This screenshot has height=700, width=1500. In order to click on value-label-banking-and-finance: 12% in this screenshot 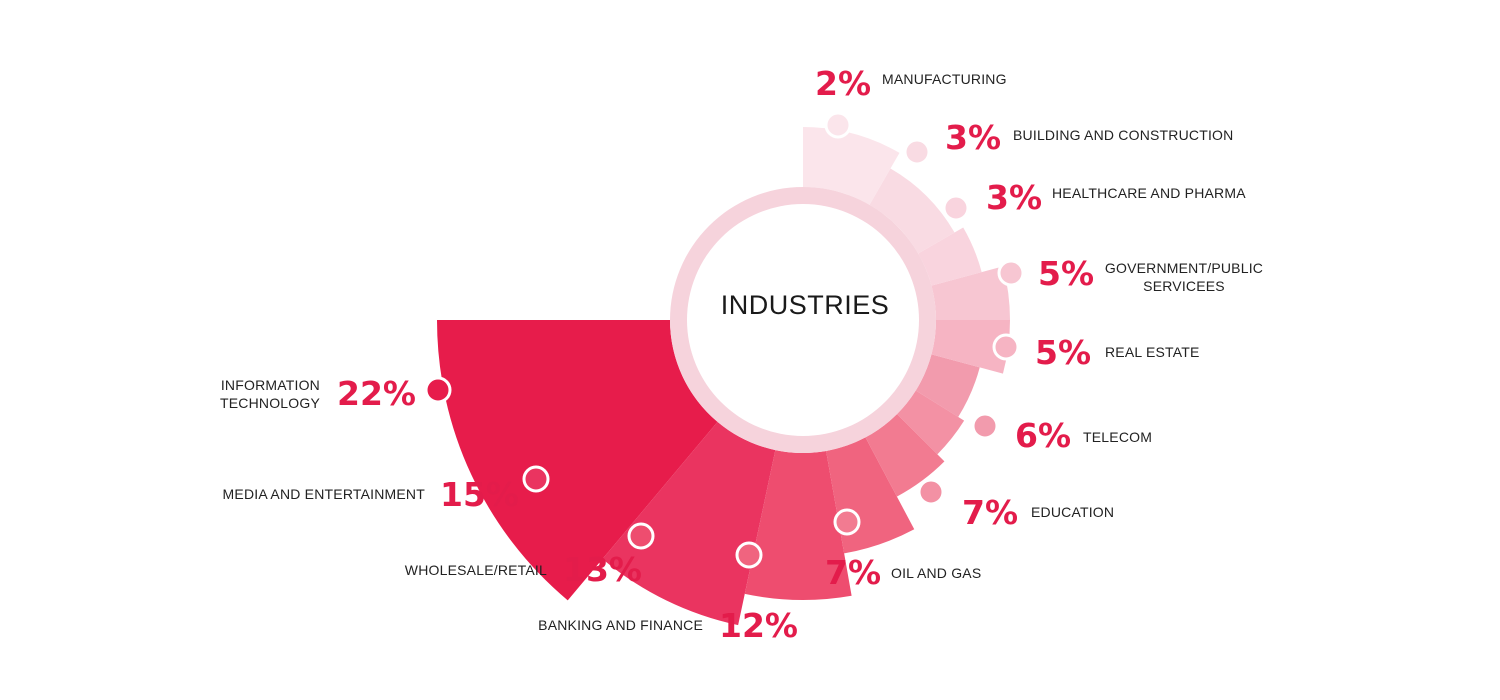, I will do `click(758, 625)`.